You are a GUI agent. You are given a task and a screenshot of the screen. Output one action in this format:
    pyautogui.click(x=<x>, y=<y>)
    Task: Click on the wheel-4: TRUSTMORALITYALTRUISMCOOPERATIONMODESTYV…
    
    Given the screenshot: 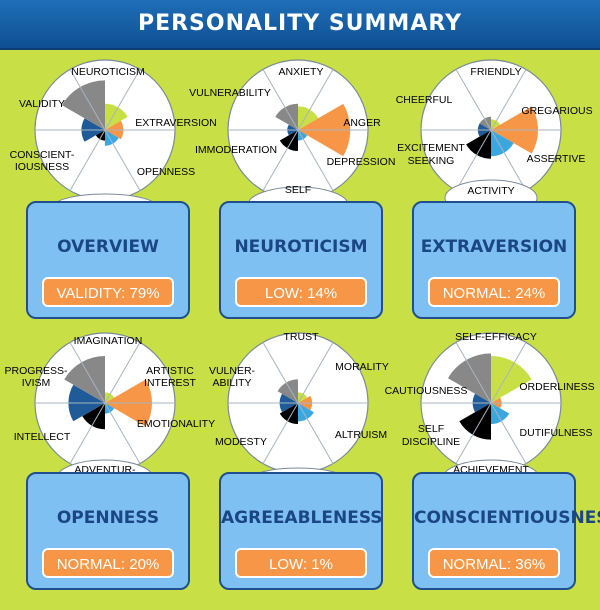 What is the action you would take?
    pyautogui.click(x=299, y=412)
    